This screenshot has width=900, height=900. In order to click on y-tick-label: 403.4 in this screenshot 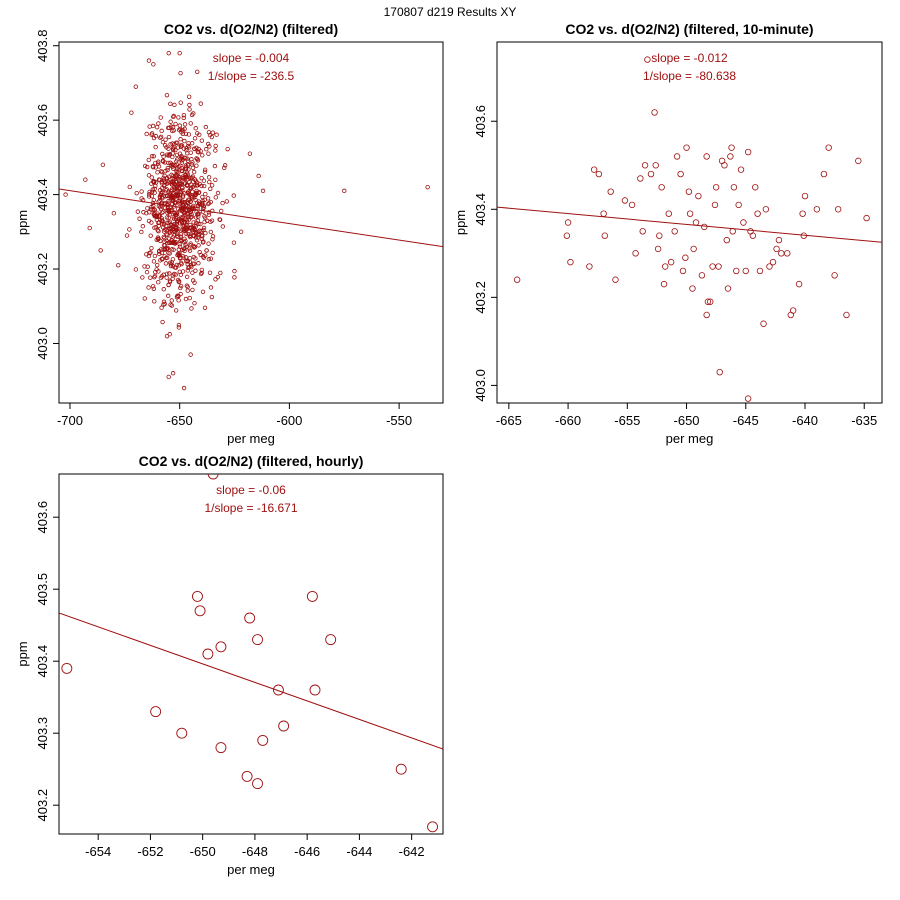, I will do `click(42, 194)`.